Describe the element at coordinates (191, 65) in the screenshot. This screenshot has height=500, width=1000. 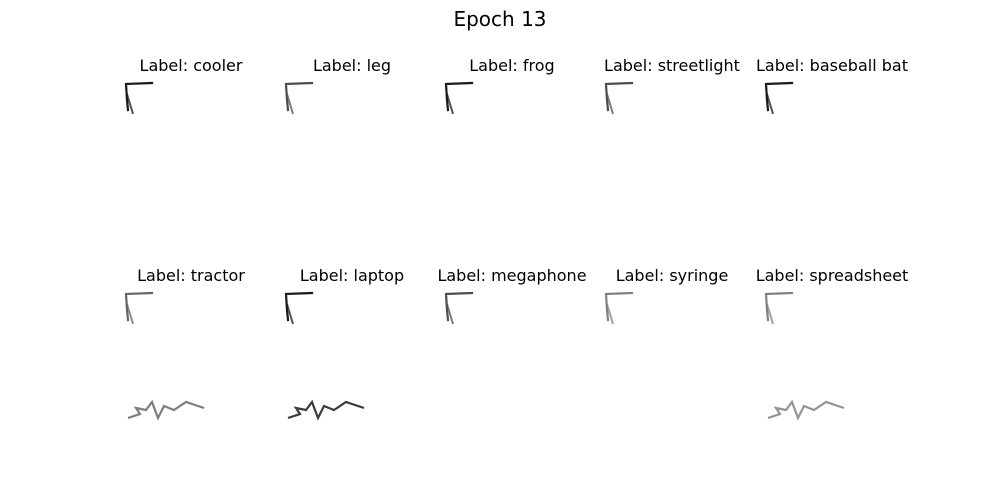
I see `panel-label: Label: cooler` at that location.